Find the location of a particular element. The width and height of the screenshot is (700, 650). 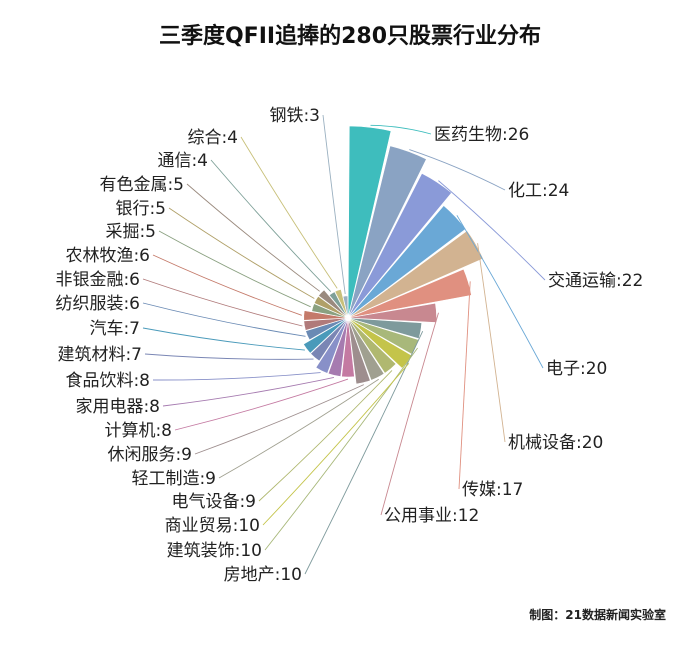

slice-label-14: 计算机:8 is located at coordinates (138, 431).